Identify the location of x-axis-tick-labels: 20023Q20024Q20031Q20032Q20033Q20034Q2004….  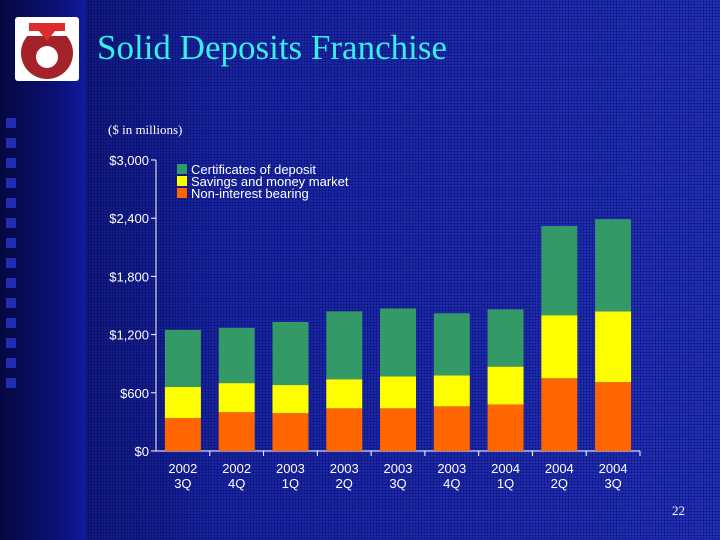
(397, 476).